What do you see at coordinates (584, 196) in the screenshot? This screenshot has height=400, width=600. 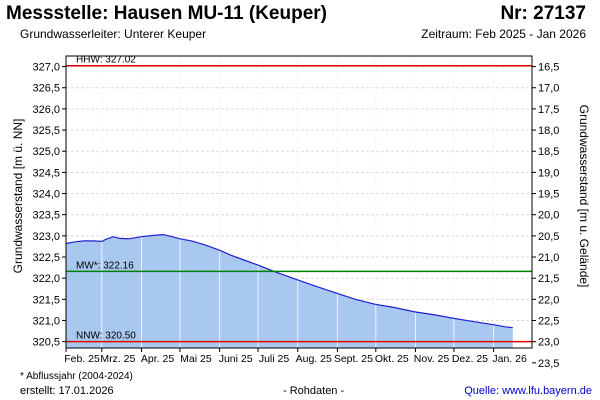 I see `y2-axis-label: Grundwasserstand [m u. Gelände]` at bounding box center [584, 196].